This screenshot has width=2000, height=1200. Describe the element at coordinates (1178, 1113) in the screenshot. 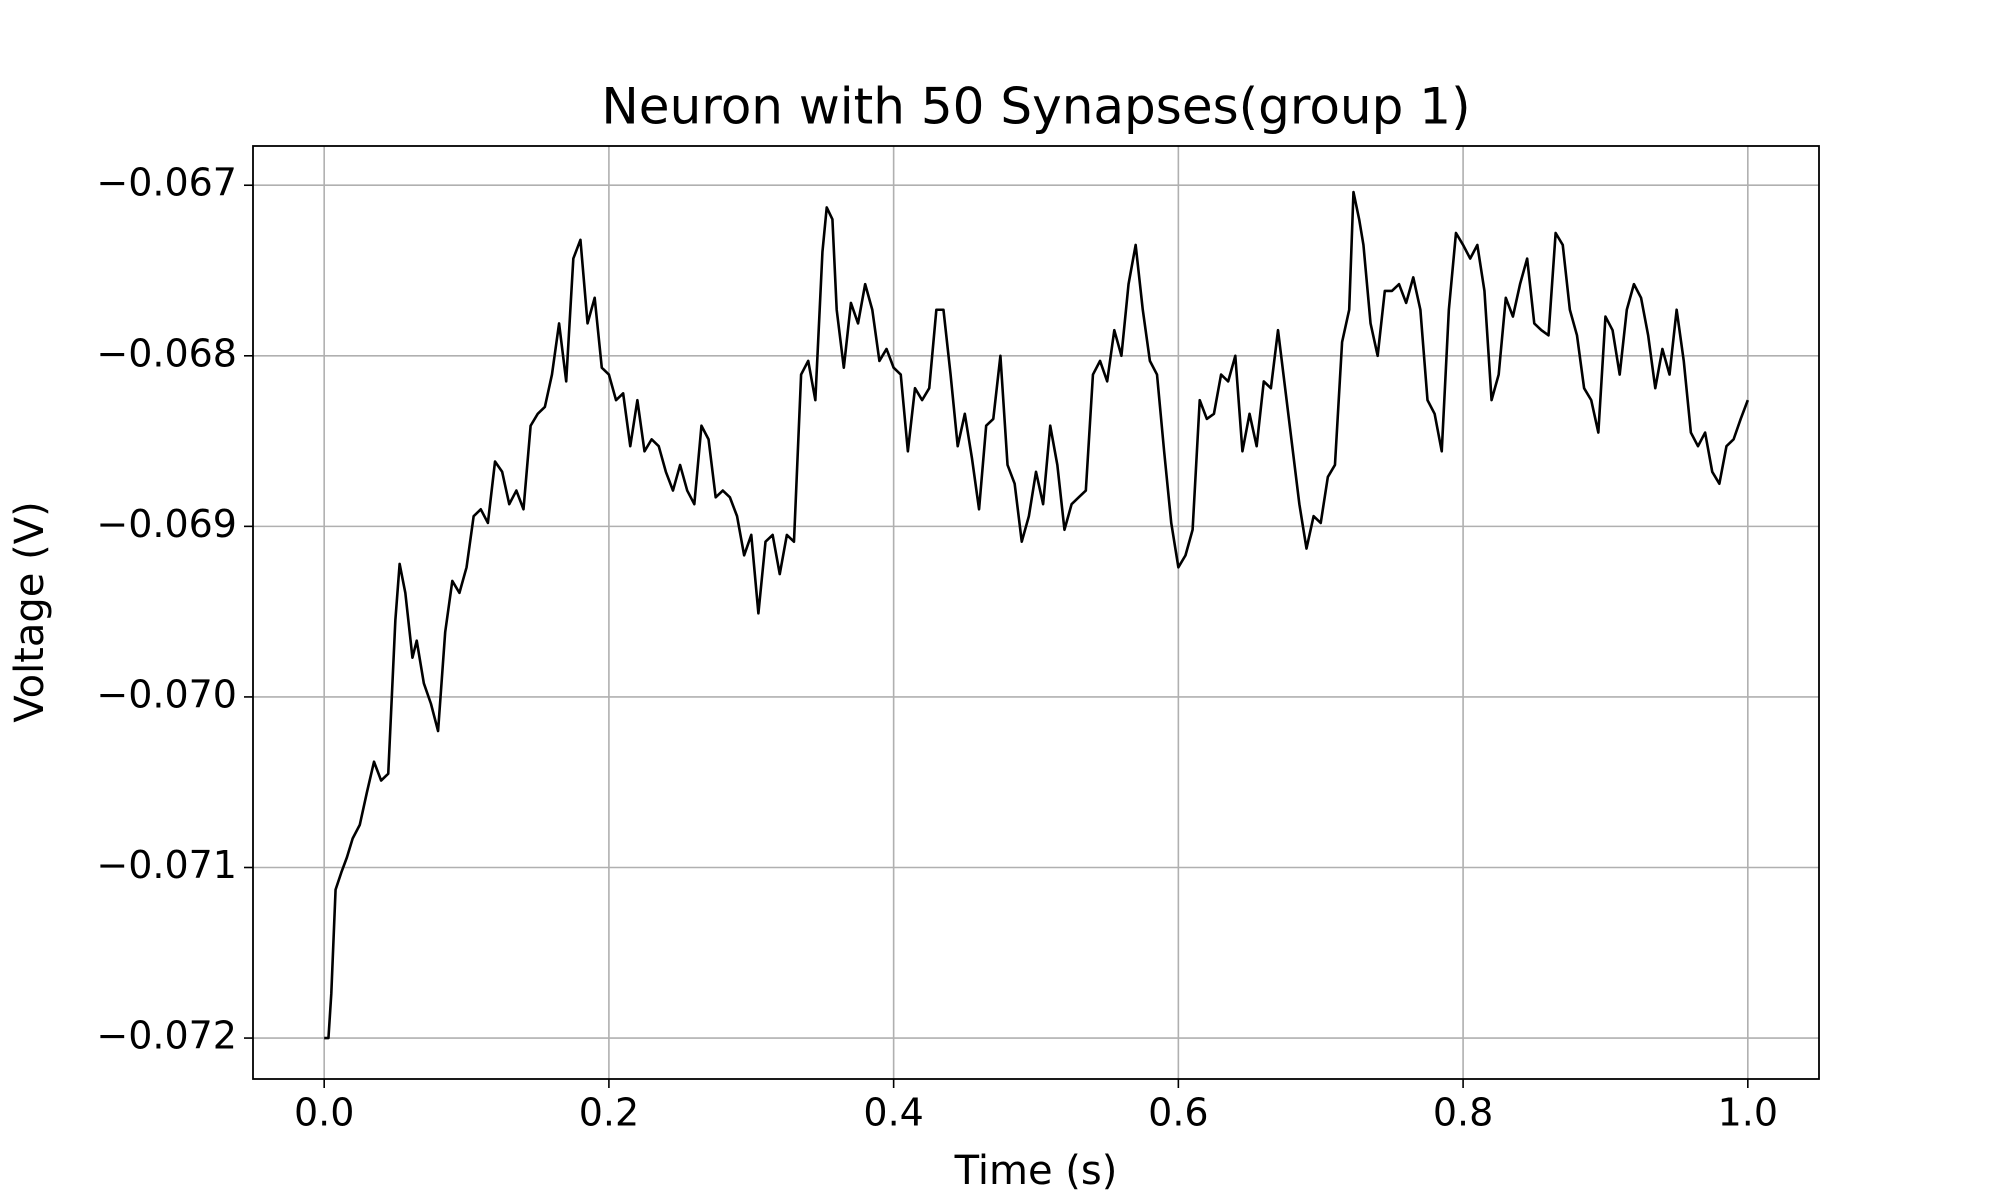

I see `x-tick-label: 0.6` at that location.